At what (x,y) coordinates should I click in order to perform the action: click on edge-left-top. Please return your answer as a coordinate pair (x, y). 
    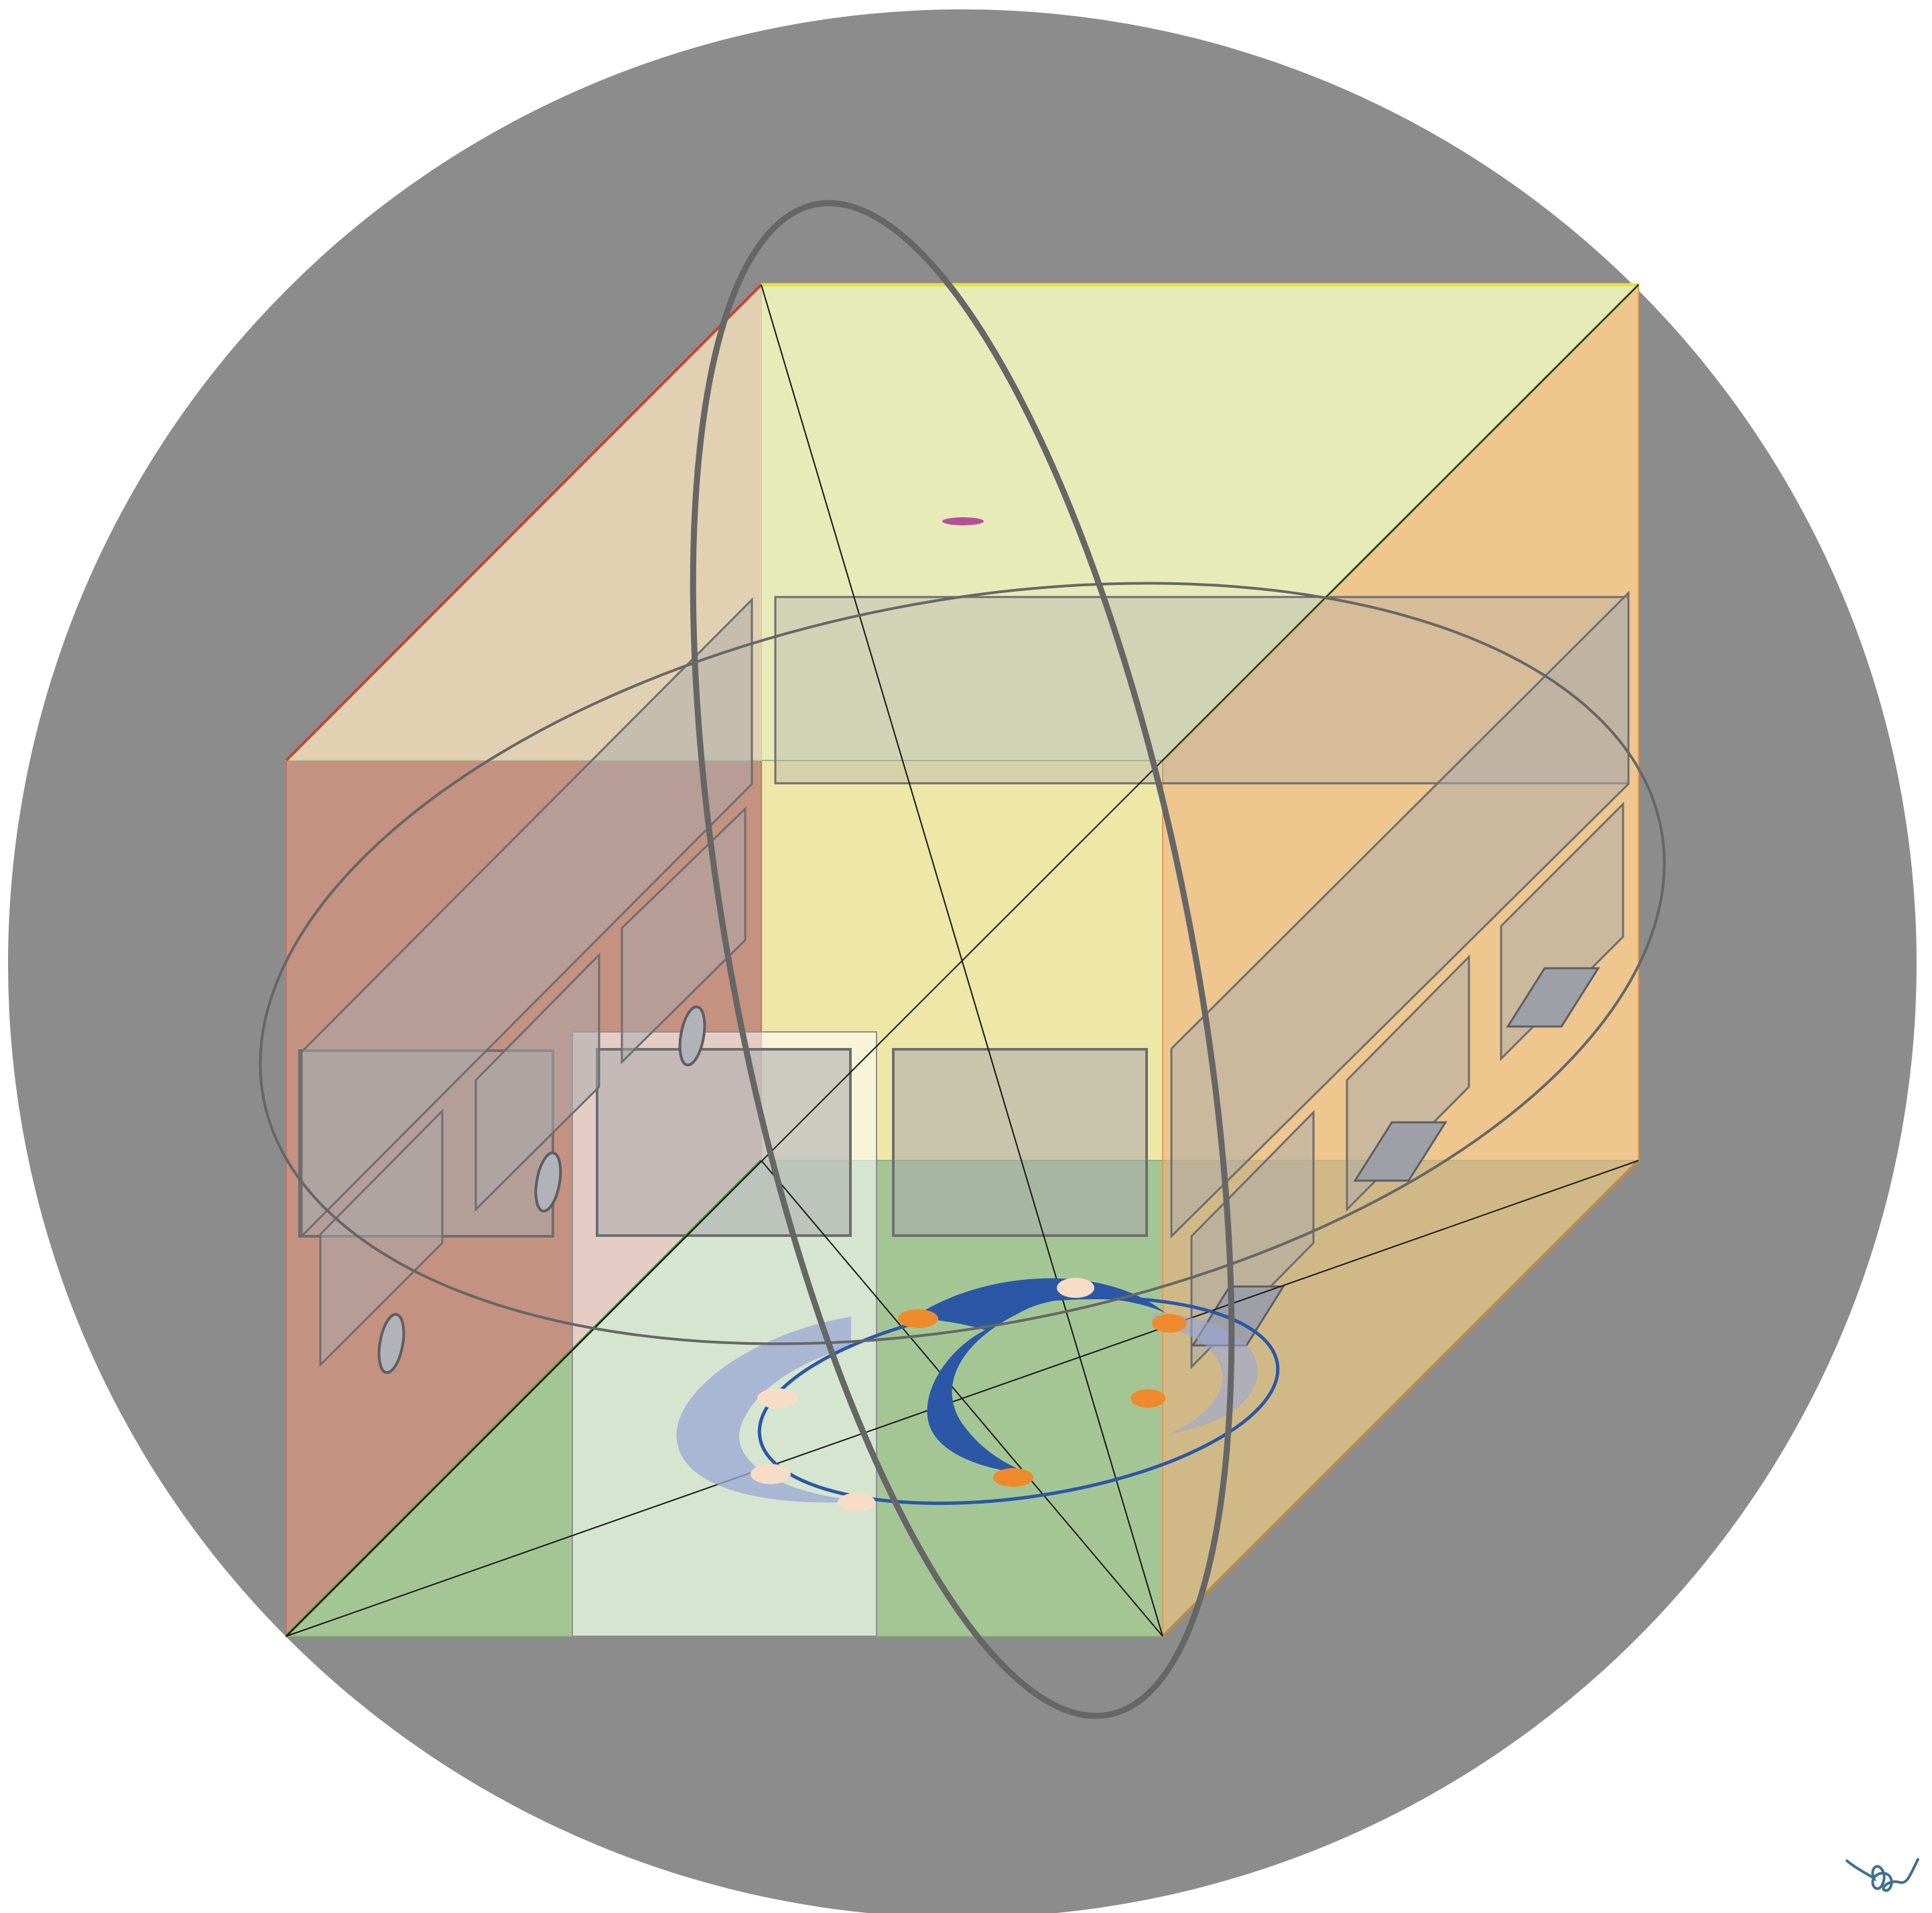
    Looking at the image, I should click on (524, 522).